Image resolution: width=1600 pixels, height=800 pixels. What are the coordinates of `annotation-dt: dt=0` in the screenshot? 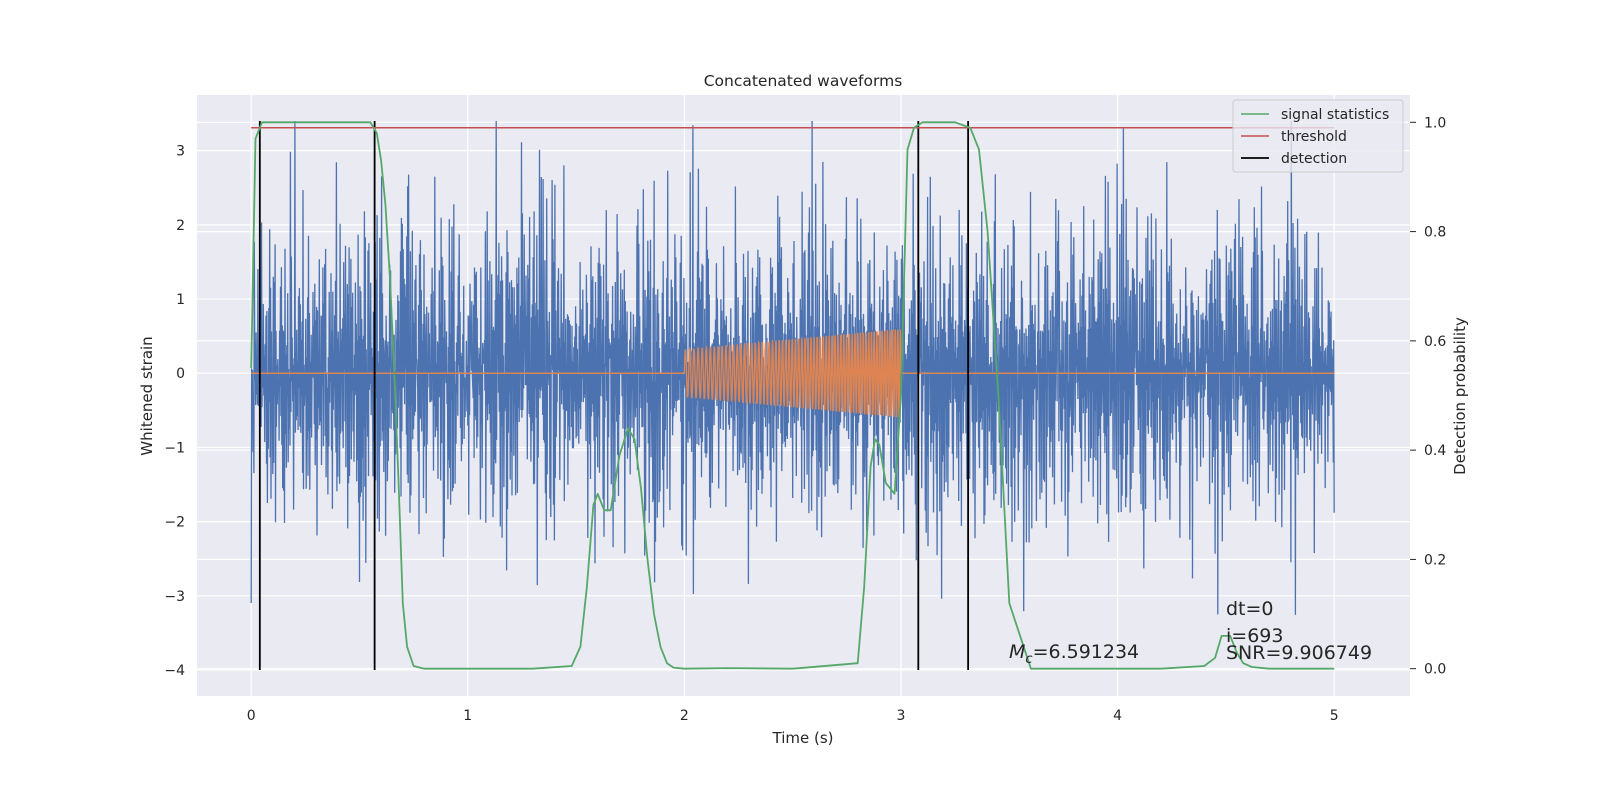 It's located at (1250, 609).